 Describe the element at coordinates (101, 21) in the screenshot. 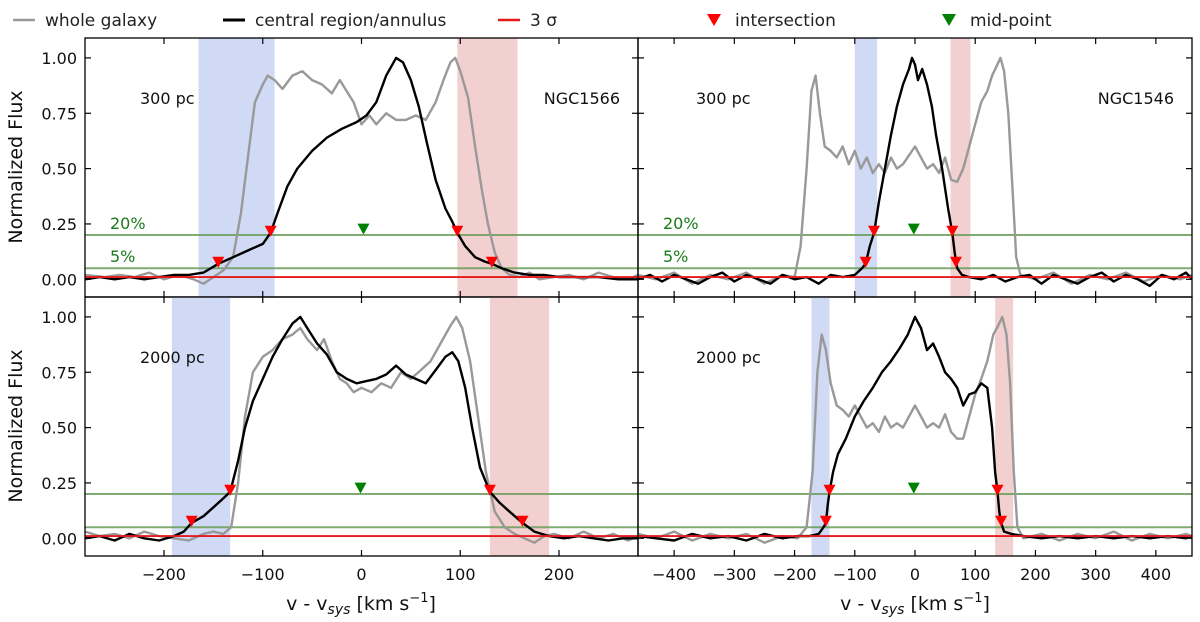

I see `legend-label: whole galaxy` at that location.